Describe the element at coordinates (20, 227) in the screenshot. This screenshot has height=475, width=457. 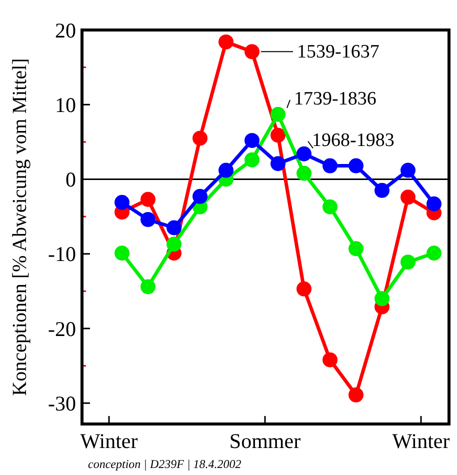
I see `y-axis-title: Konceptionen [% Abweicung vom Mittel]` at that location.